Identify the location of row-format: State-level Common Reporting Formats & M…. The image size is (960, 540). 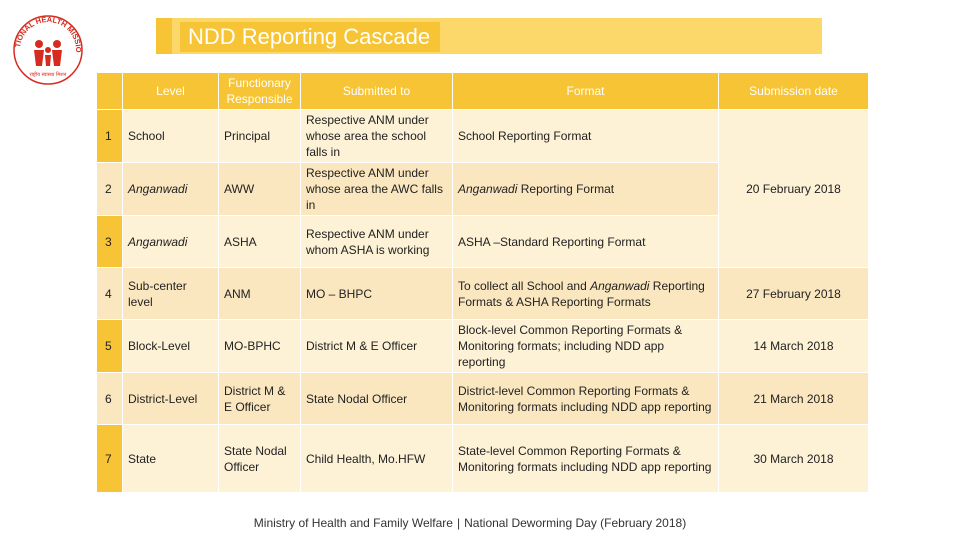
(585, 458).